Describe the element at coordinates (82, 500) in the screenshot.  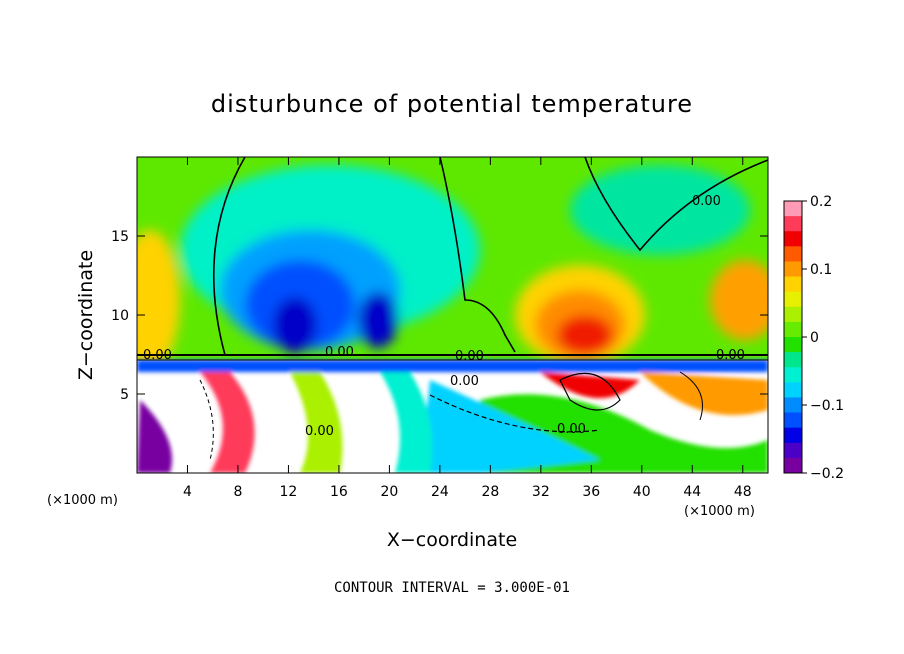
I see `x-unit-left: (×1000 m)` at that location.